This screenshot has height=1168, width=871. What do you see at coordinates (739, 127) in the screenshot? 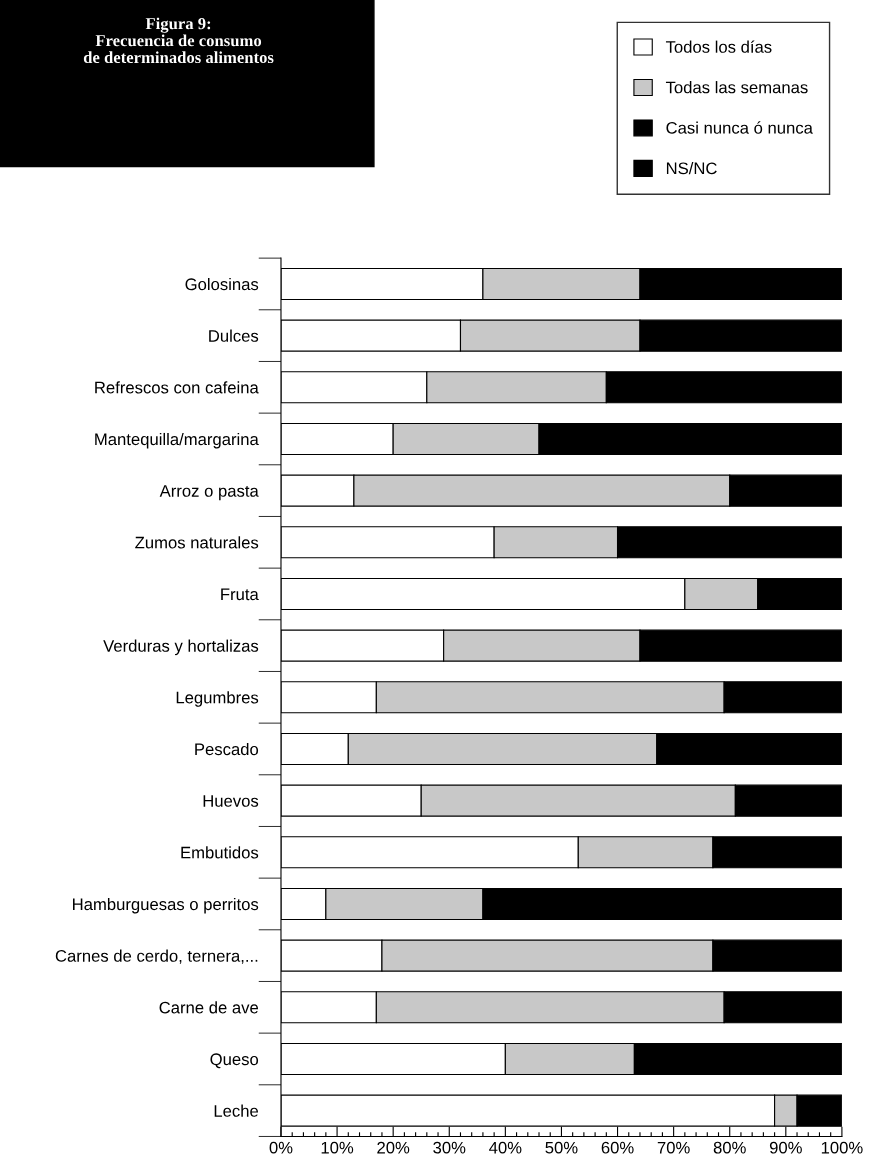
I see `legend-label: Casi nunca ó nunca` at bounding box center [739, 127].